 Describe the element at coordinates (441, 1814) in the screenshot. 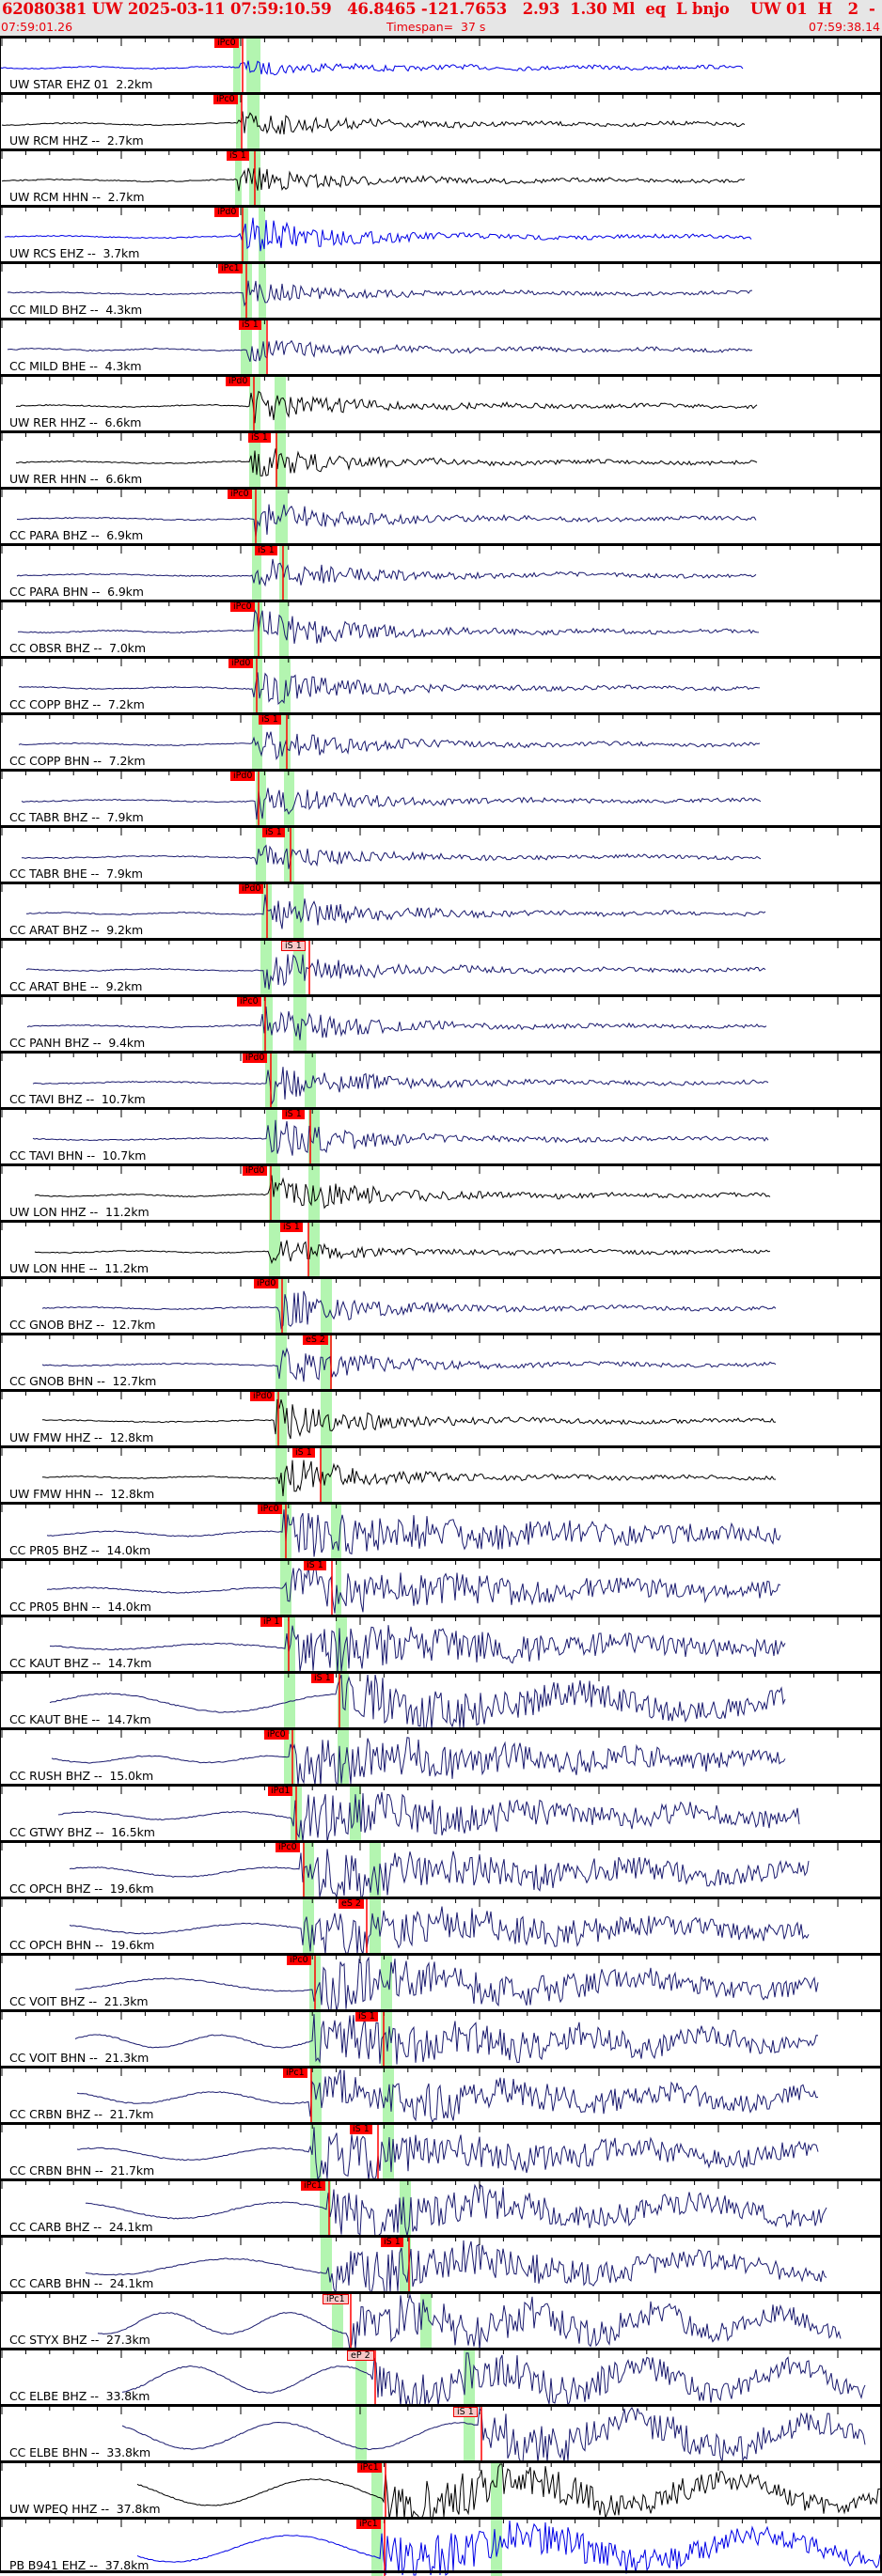

I see `trace-row: iPd1 CC GTWY BHZ -- 16.5km` at that location.